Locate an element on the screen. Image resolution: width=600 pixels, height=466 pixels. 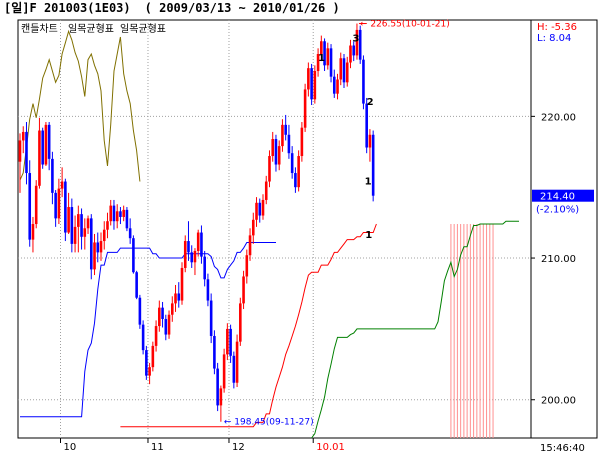
time-label: 15:46:40 is located at coordinates (562, 448).